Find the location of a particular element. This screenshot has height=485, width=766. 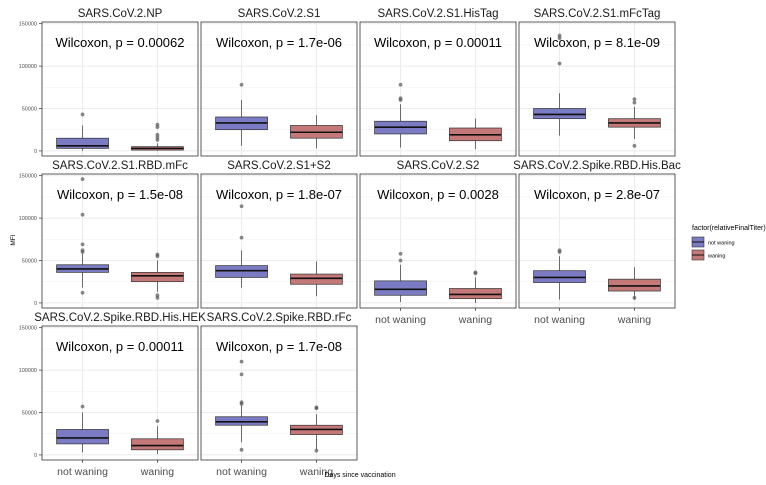

wilcoxon-annotation: Wilcoxon, p = 8.1e-09 is located at coordinates (597, 42).